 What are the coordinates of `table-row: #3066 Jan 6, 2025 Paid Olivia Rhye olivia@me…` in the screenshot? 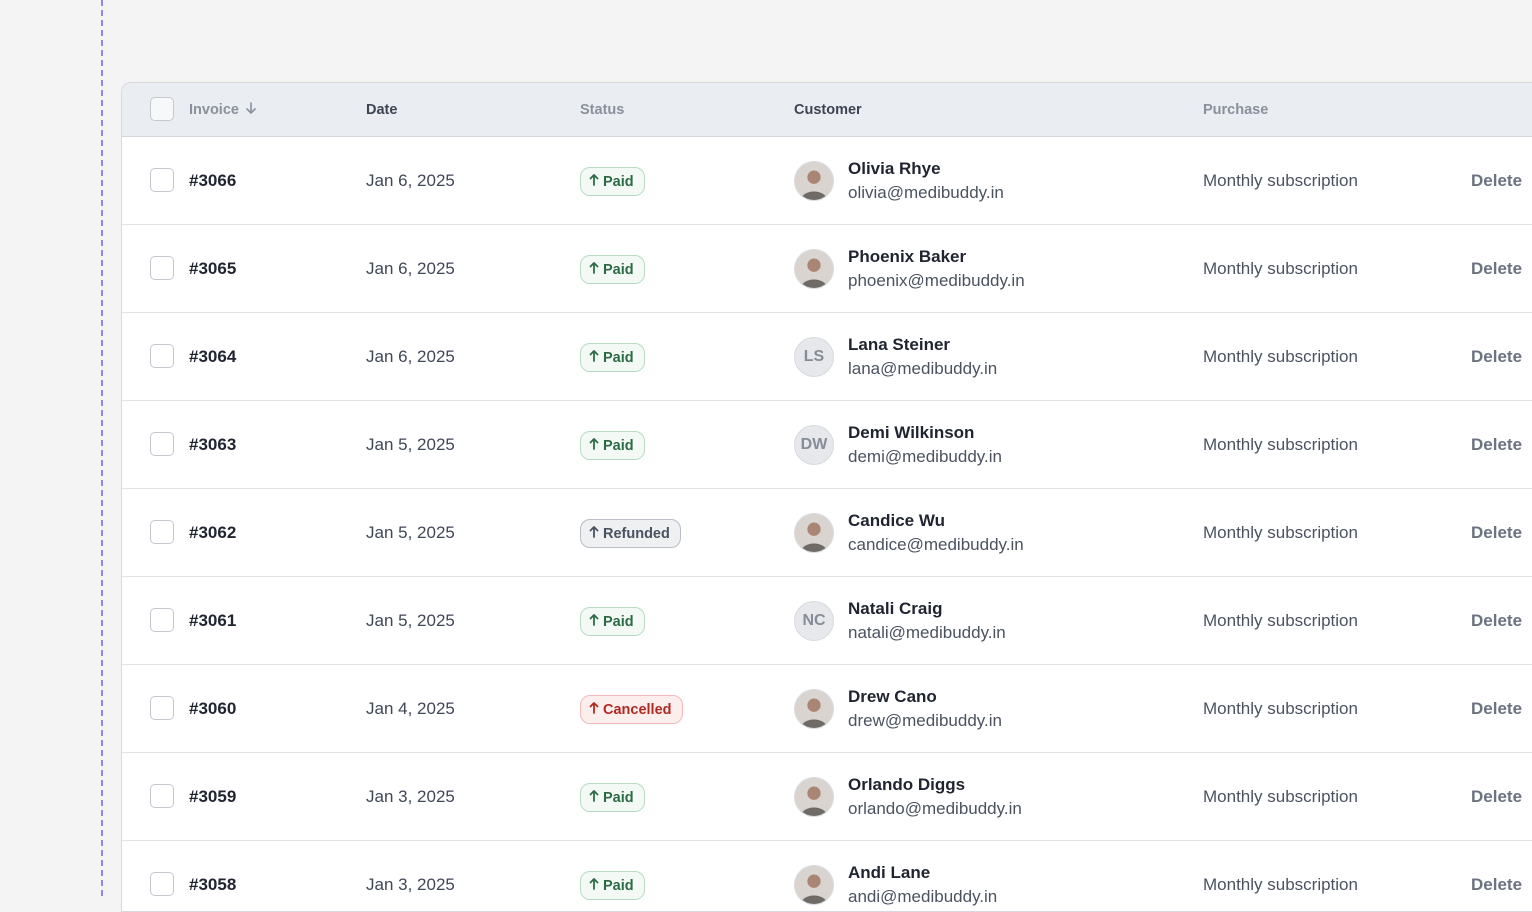 It's located at (827, 181).